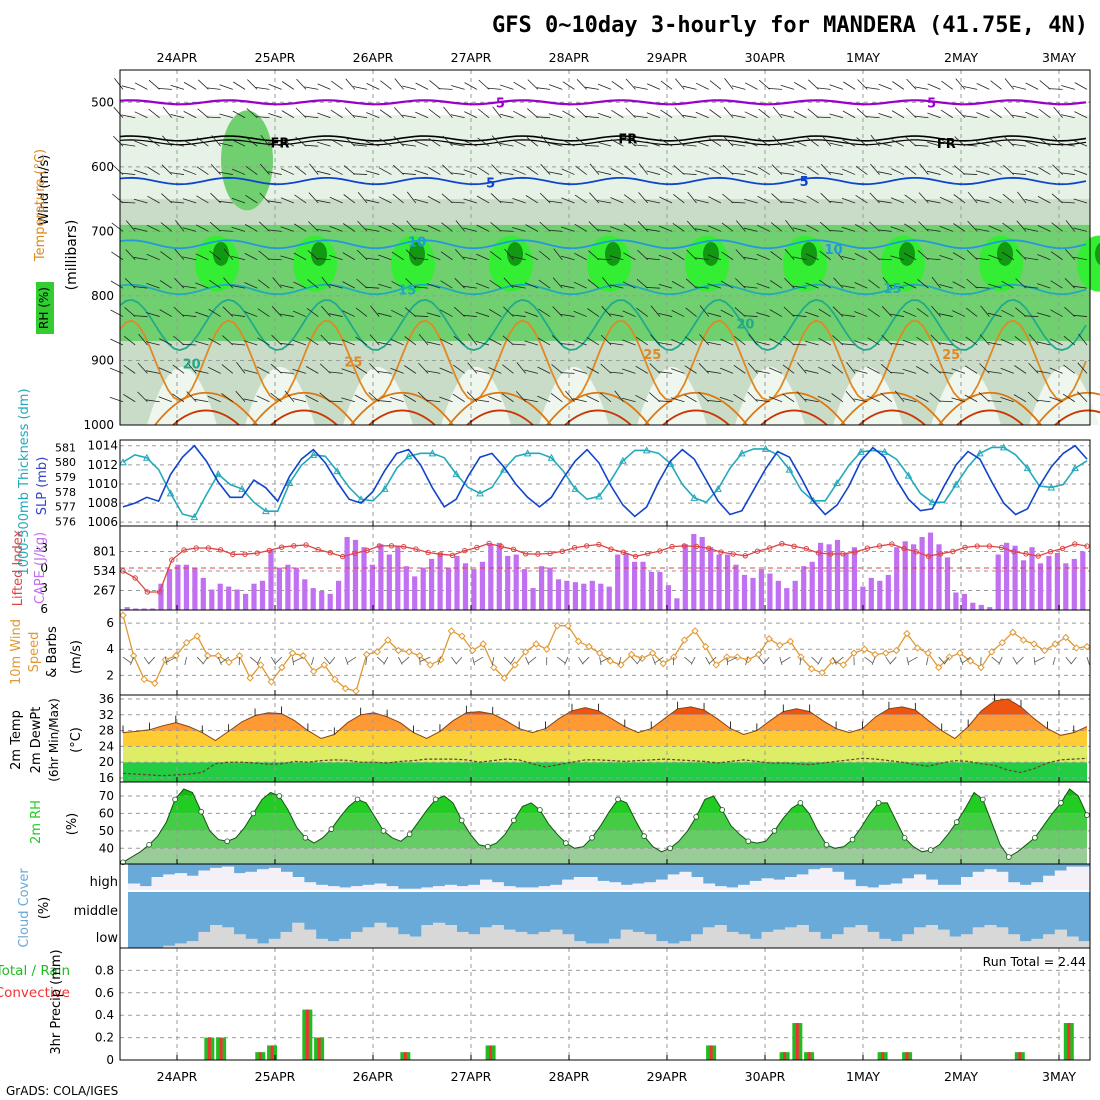 The height and width of the screenshot is (1100, 1100). Describe the element at coordinates (500, 103) in the screenshot. I see `contour-label: 5` at that location.